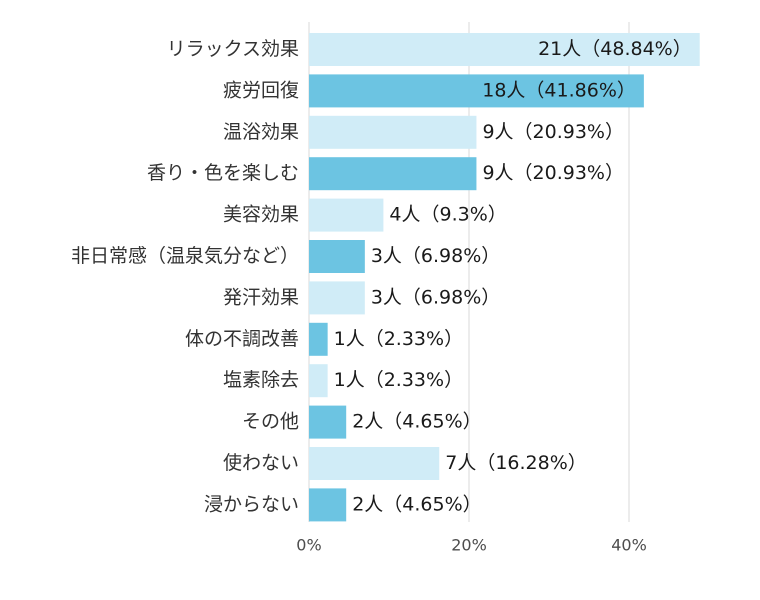 This screenshot has width=760, height=600. Describe the element at coordinates (223, 173) in the screenshot. I see `category-label-4: 香り・色を楽しむ` at that location.